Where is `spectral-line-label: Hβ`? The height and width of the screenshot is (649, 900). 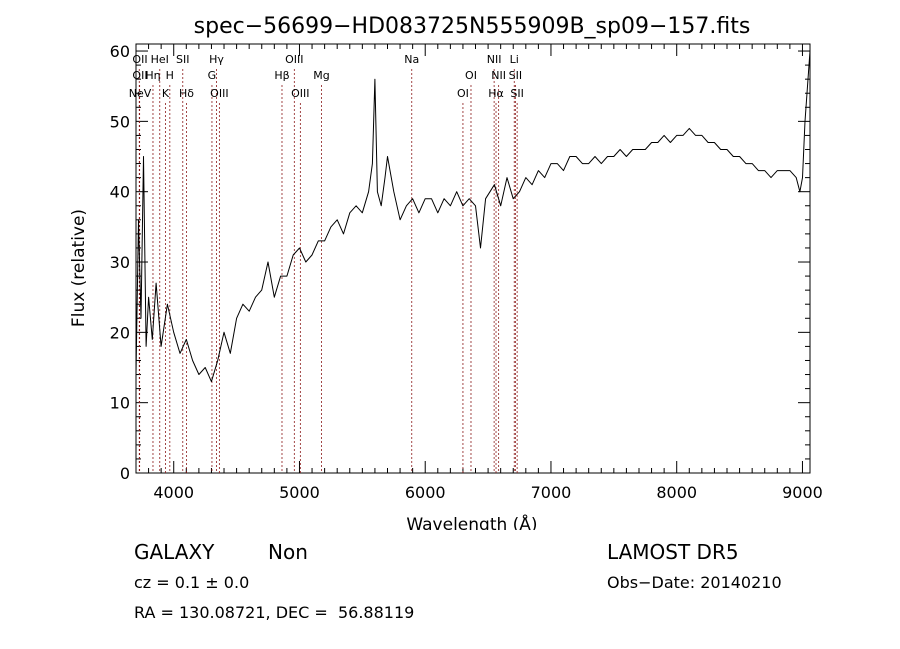 spectral-line-label: Hβ is located at coordinates (281, 75).